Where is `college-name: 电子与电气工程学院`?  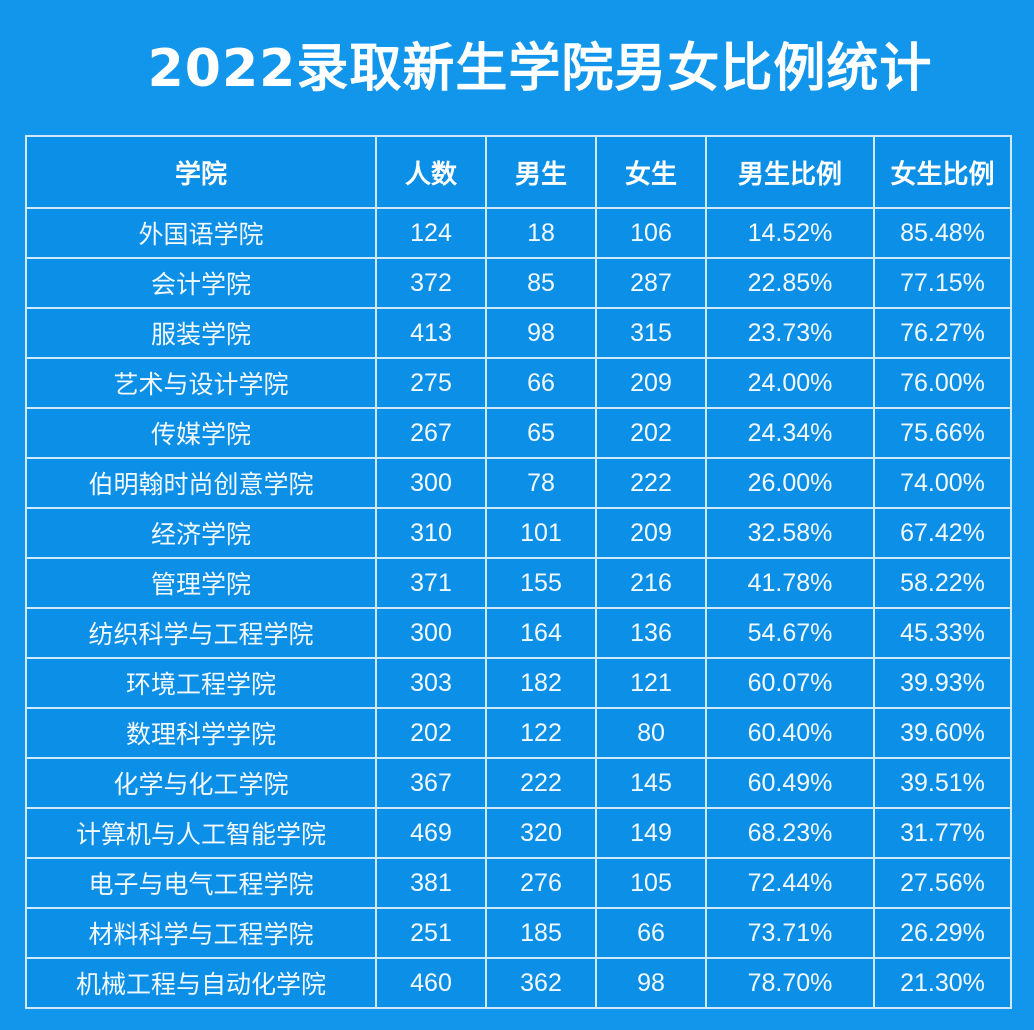 college-name: 电子与电气工程学院 is located at coordinates (201, 883).